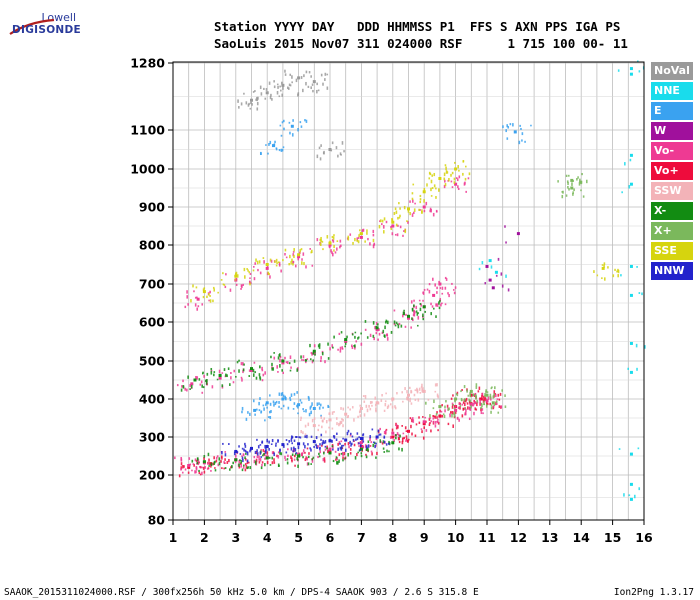 The width and height of the screenshot is (700, 600). I want to click on legend-item-vo-: Vo+, so click(672, 171).